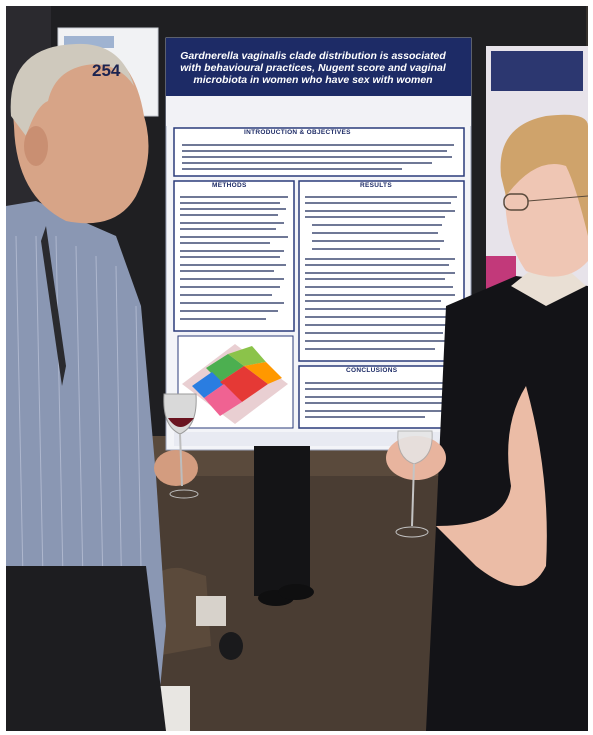 The width and height of the screenshot is (593, 735). Describe the element at coordinates (223, 400) in the screenshot. I see `diagram-pink` at that location.